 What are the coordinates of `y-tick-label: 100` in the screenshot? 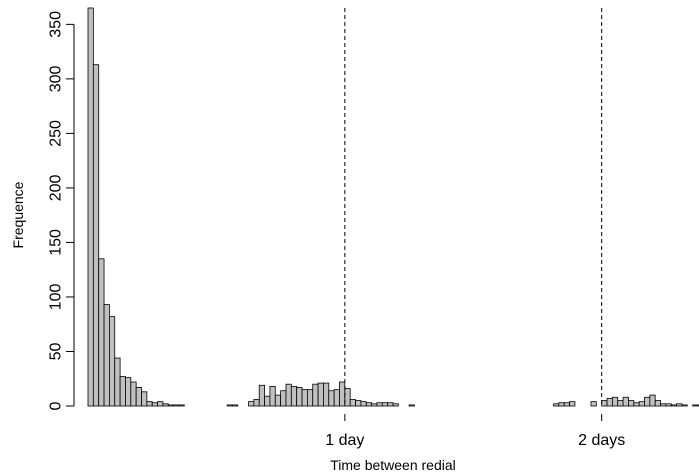 It's located at (56, 297).